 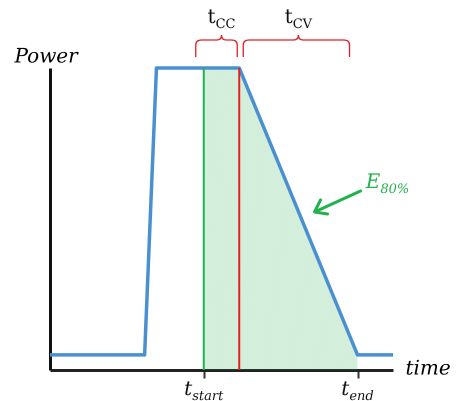 I want to click on text: t$_{CC}$, so click(x=222, y=18).